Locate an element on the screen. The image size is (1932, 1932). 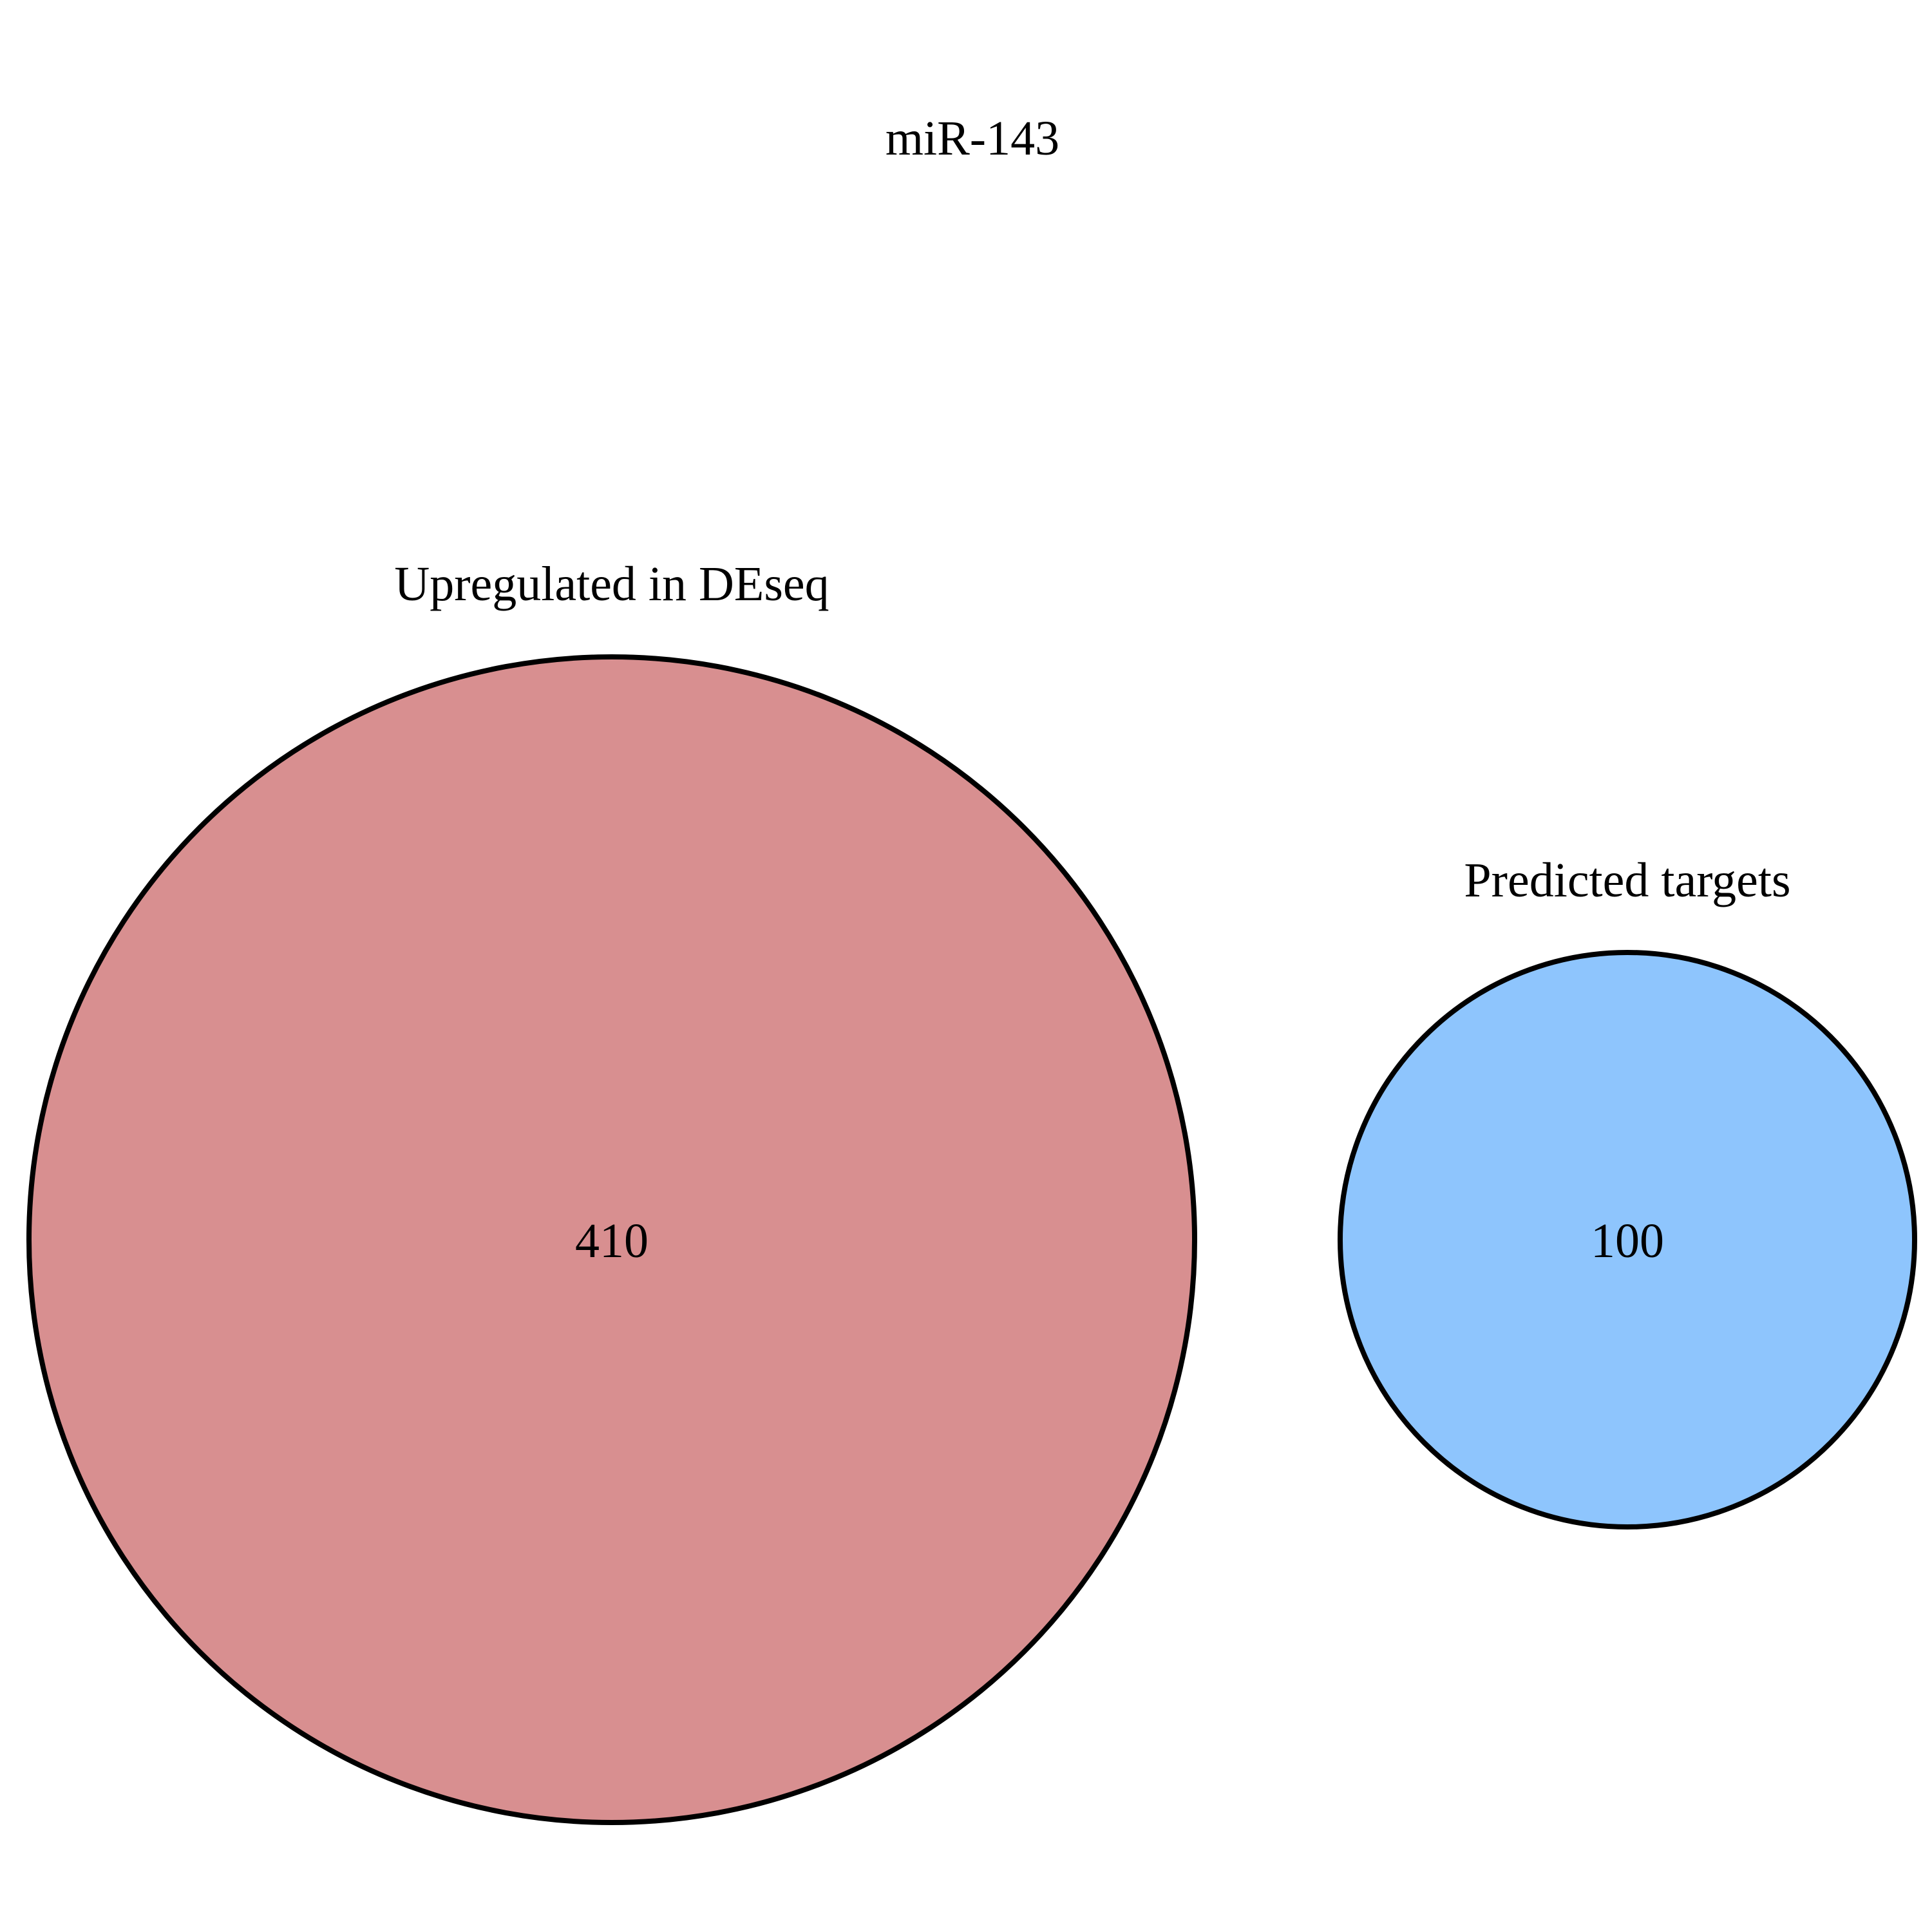
set-predicted-circle is located at coordinates (1628, 1240).